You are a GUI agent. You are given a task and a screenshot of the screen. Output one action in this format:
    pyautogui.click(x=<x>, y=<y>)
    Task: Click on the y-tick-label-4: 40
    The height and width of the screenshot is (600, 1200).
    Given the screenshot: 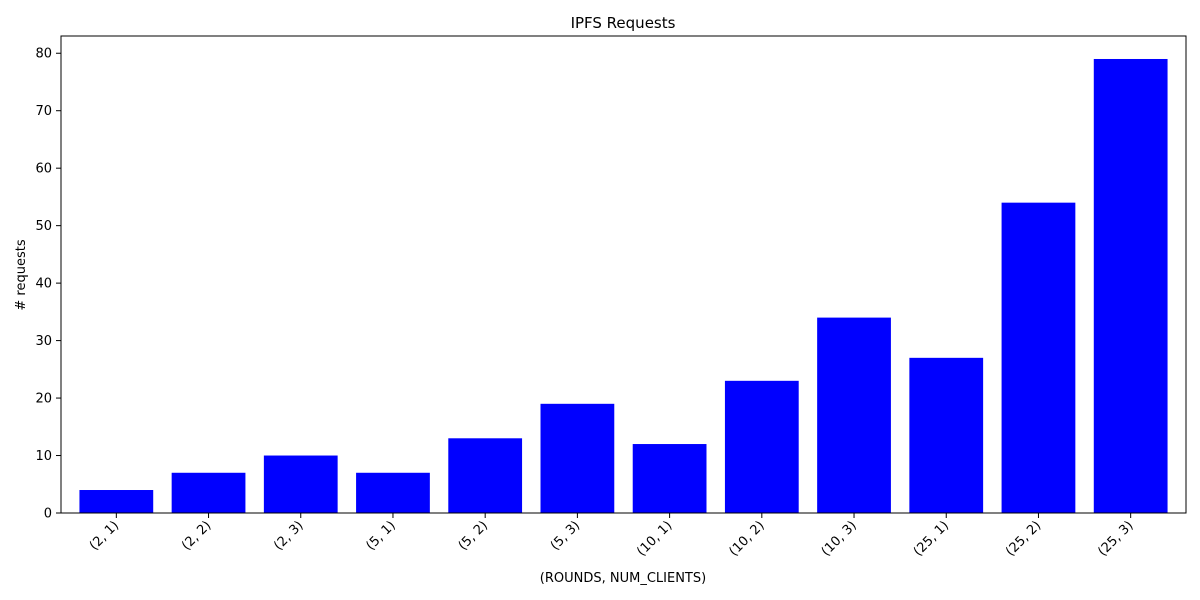 What is the action you would take?
    pyautogui.click(x=43, y=284)
    